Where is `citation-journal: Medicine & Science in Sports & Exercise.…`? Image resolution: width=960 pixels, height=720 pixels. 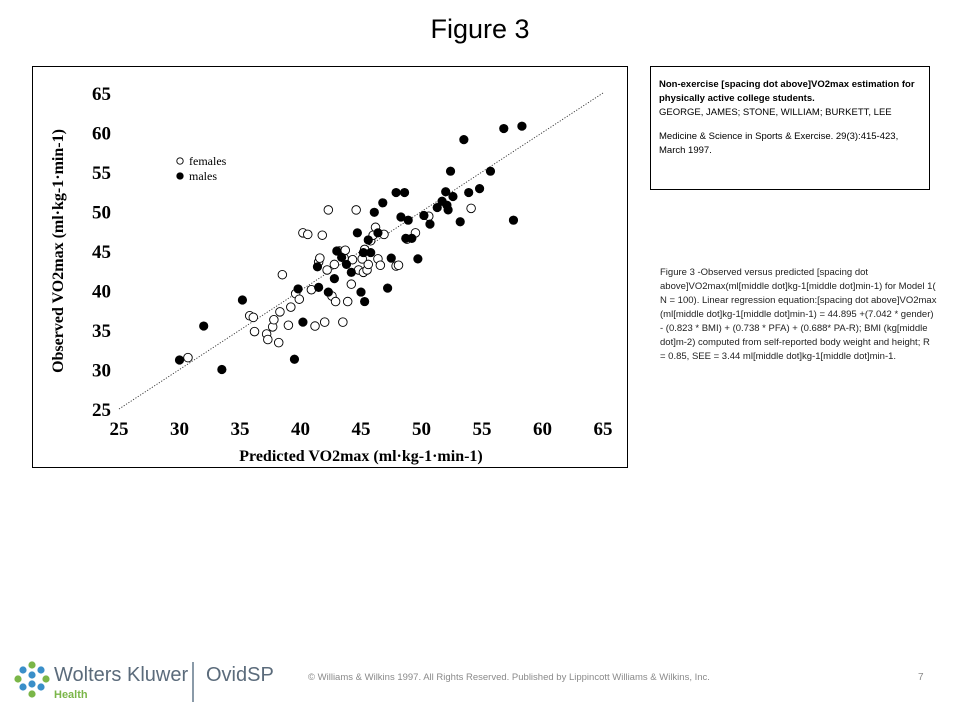
citation-journal: Medicine & Science in Sports & Exercise.… is located at coordinates (779, 143).